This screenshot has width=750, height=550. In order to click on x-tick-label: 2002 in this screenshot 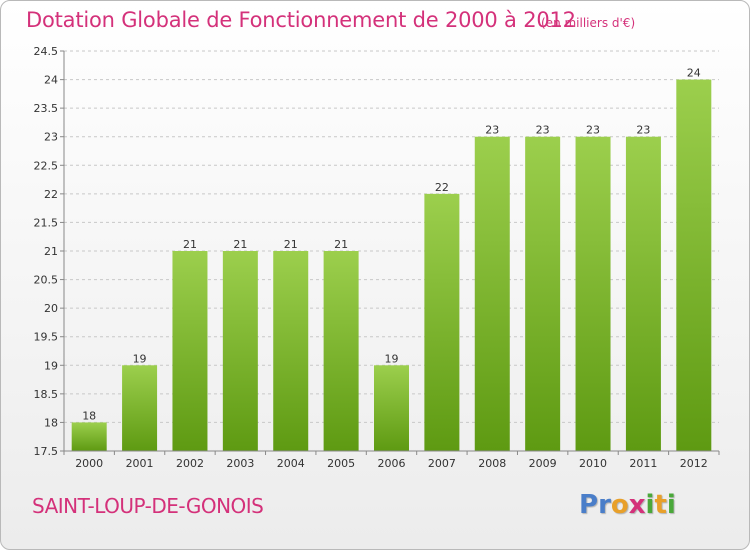, I will do `click(190, 463)`.